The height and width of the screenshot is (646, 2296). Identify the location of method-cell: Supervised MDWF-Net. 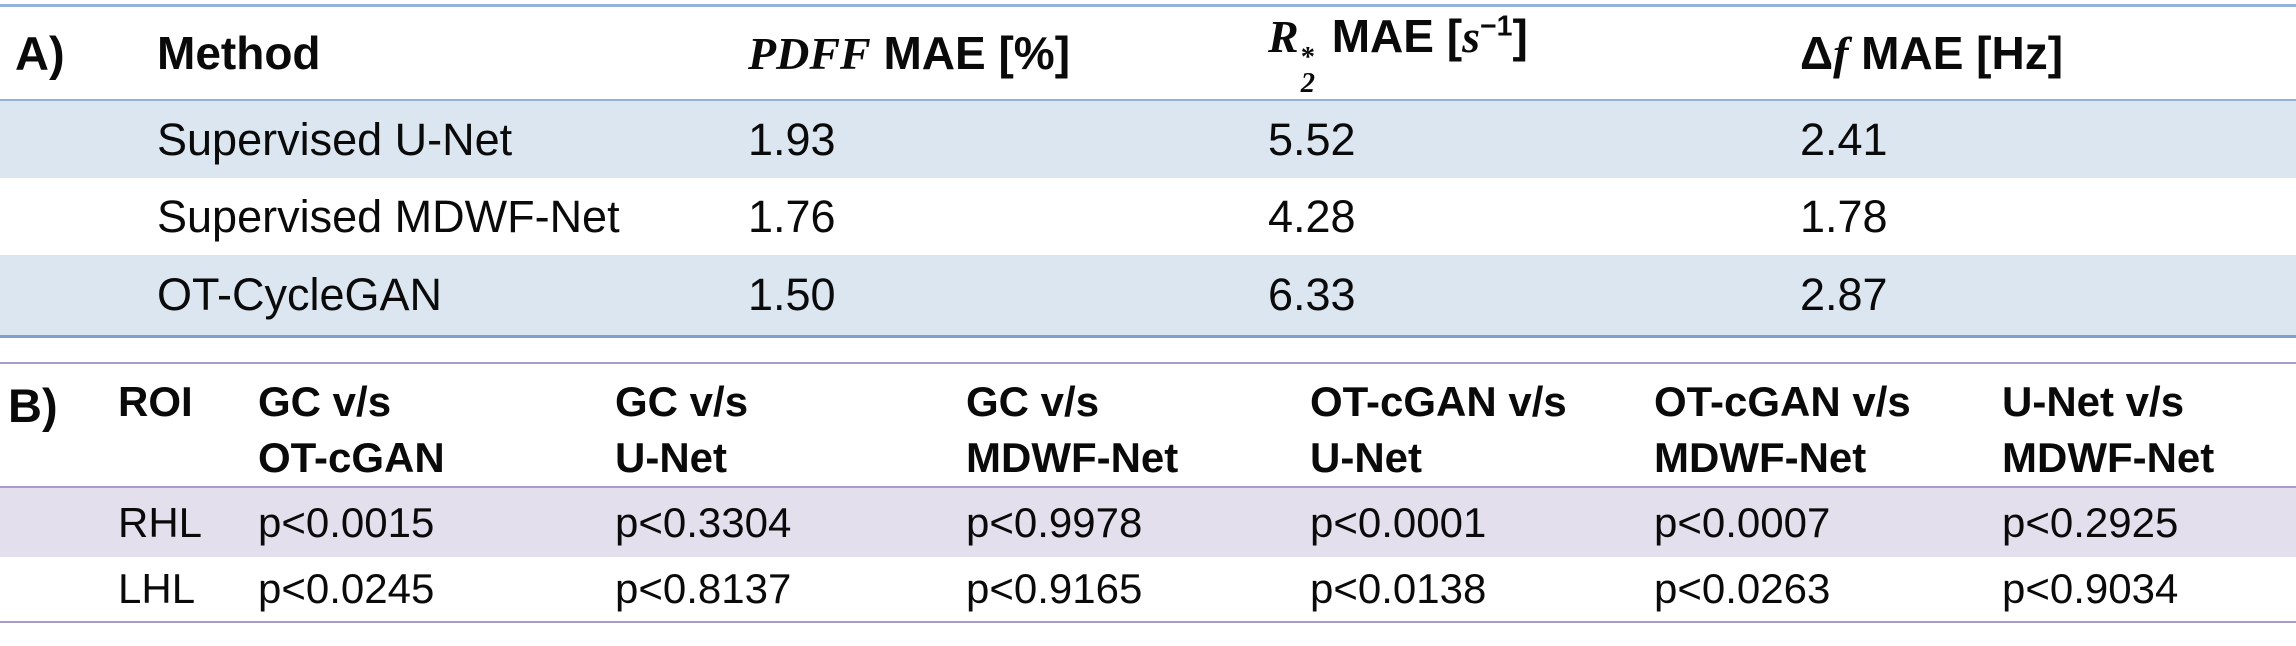
(388, 216).